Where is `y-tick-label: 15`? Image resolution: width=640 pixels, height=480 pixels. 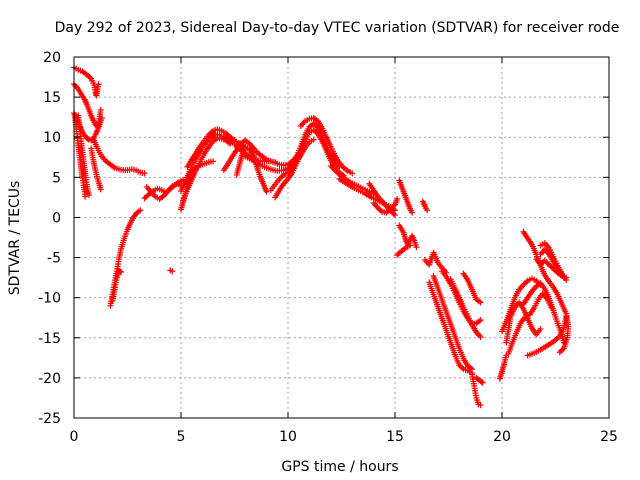
y-tick-label: 15 is located at coordinates (52, 98).